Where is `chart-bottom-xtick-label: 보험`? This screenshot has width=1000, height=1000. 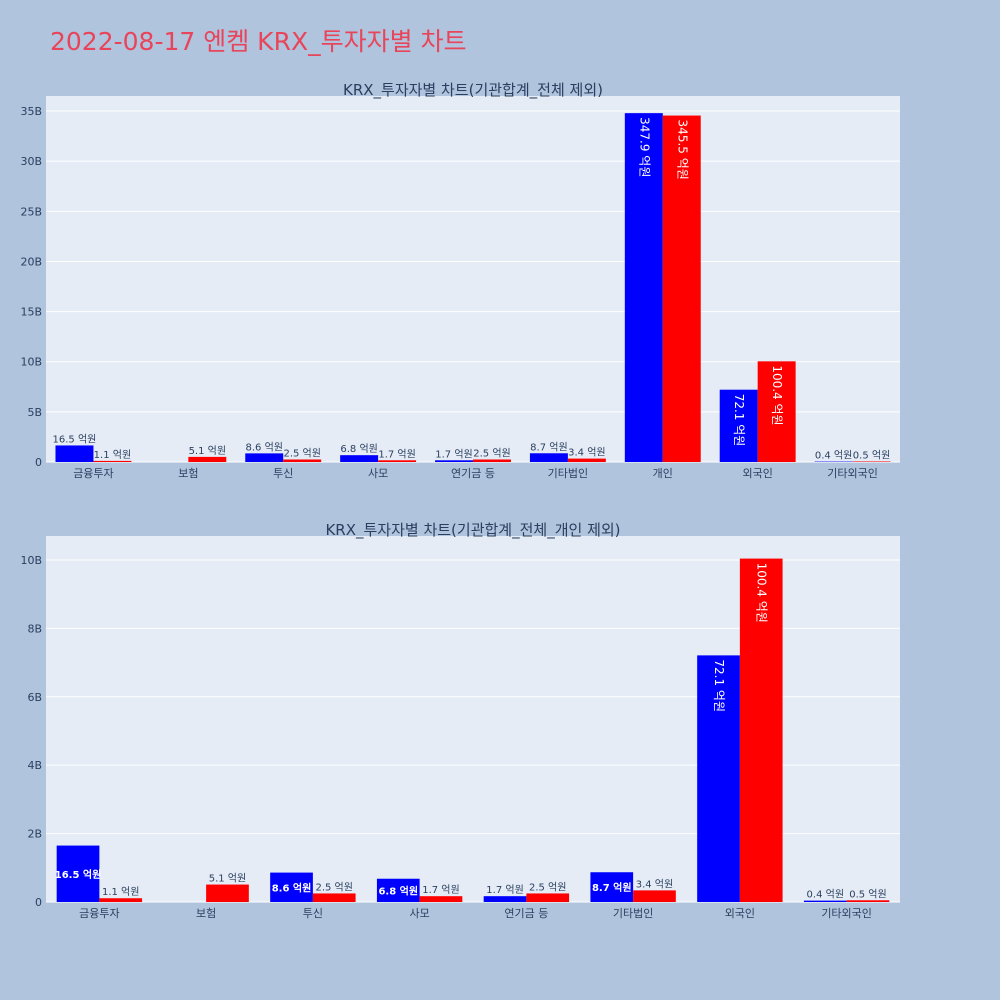
chart-bottom-xtick-label: 보험 is located at coordinates (206, 913).